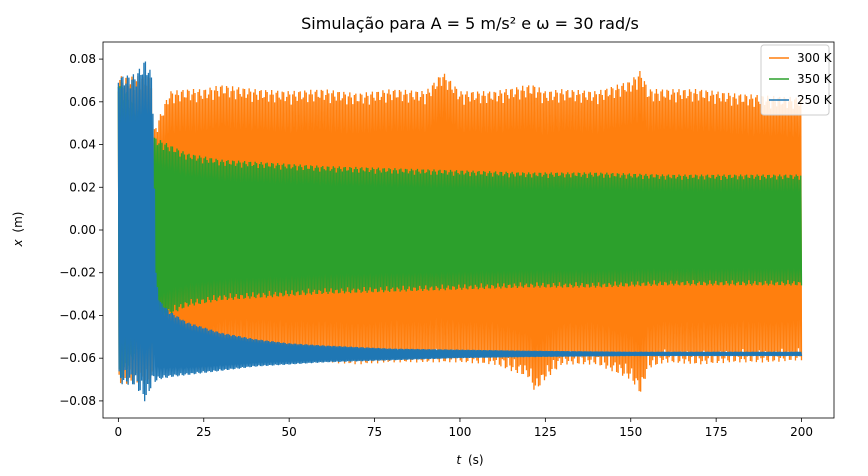  Describe the element at coordinates (630, 432) in the screenshot. I see `x-tick-label: 150` at that location.